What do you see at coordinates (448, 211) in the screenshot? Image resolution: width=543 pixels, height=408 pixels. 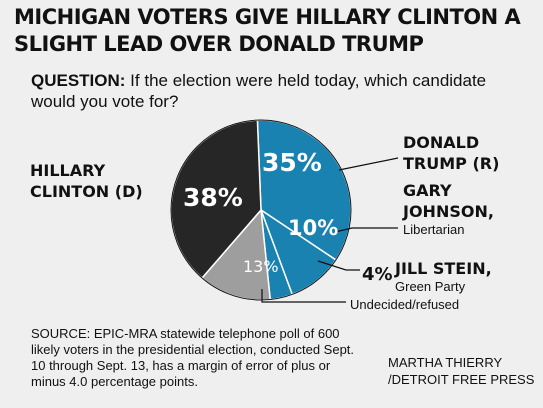 I see `label-johnson-line2: JOHNSON,` at bounding box center [448, 211].